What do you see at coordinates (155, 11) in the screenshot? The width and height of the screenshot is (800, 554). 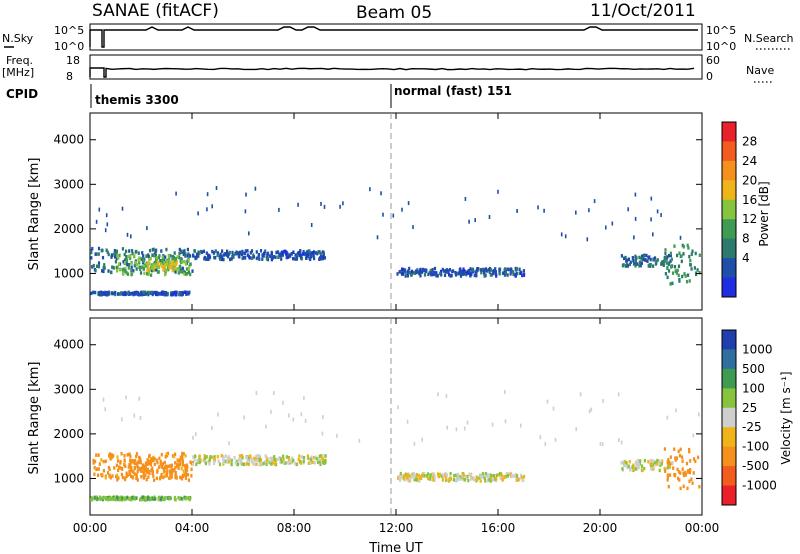 I see `station-title: SANAE (fitACF)` at bounding box center [155, 11].